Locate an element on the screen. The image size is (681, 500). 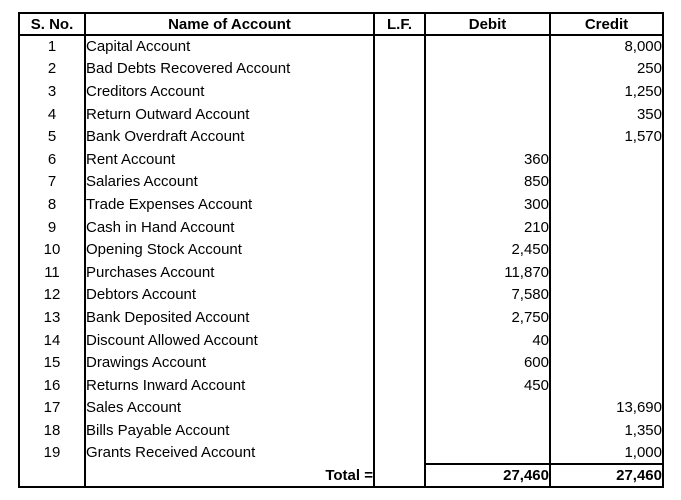
table-row: 6 Rent Account 360 is located at coordinates (341, 159).